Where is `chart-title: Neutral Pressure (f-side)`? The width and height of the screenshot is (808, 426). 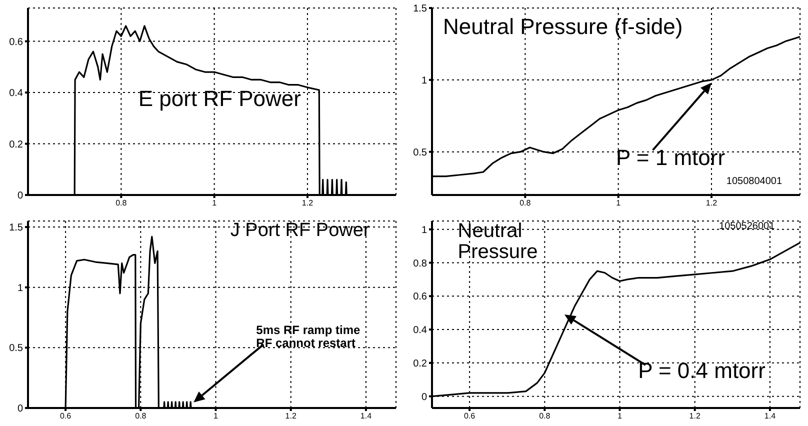
chart-title: Neutral Pressure (f-side) is located at coordinates (563, 27).